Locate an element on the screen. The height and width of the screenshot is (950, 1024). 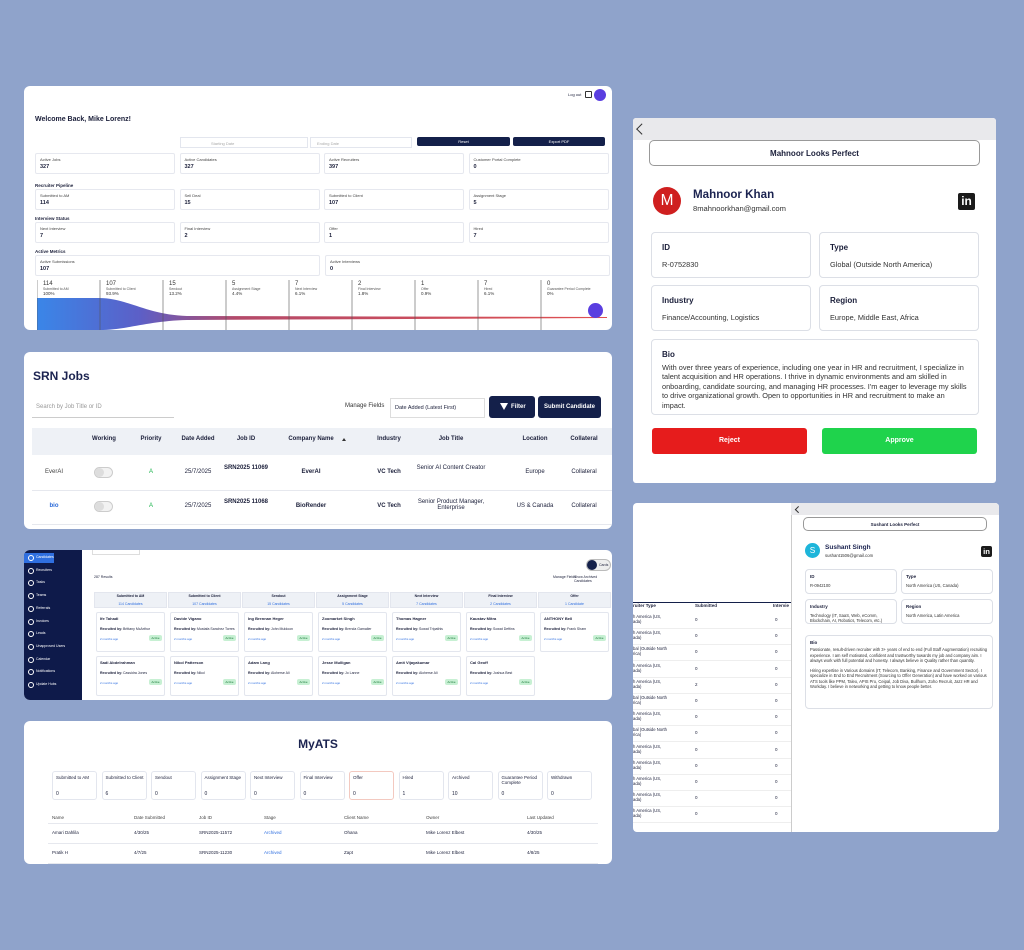
column-title: Submitted to AM is located at coordinates (130, 596).